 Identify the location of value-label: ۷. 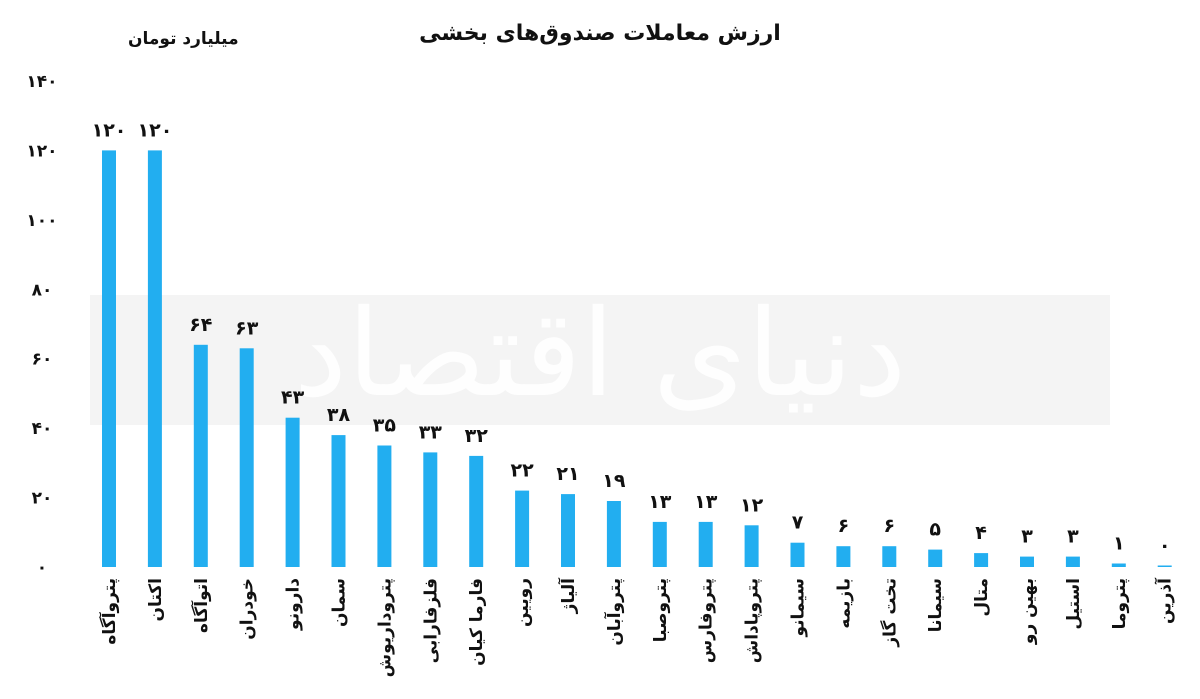
(798, 523).